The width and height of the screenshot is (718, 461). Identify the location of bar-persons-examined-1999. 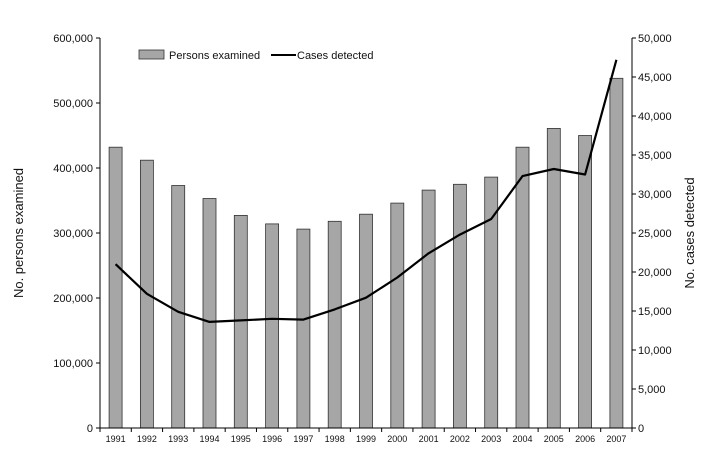
(366, 321).